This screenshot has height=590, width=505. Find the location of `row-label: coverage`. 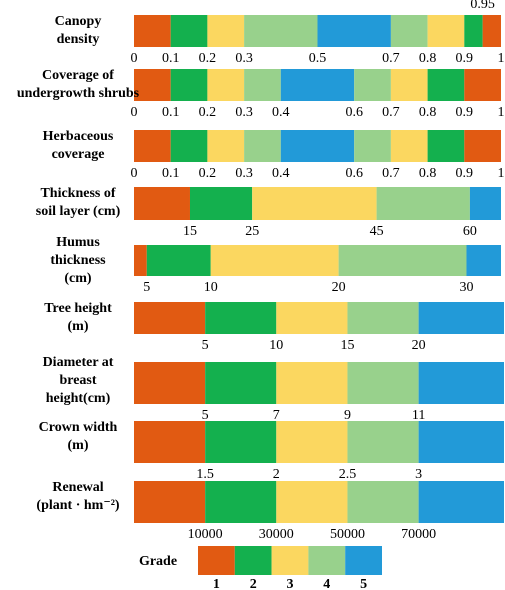

row-label: coverage is located at coordinates (78, 154).